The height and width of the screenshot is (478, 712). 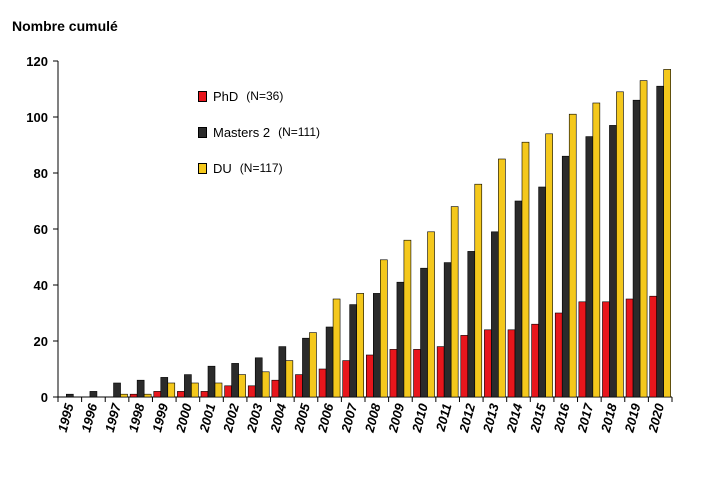 What do you see at coordinates (302, 418) in the screenshot?
I see `x-tick-label: 2005` at bounding box center [302, 418].